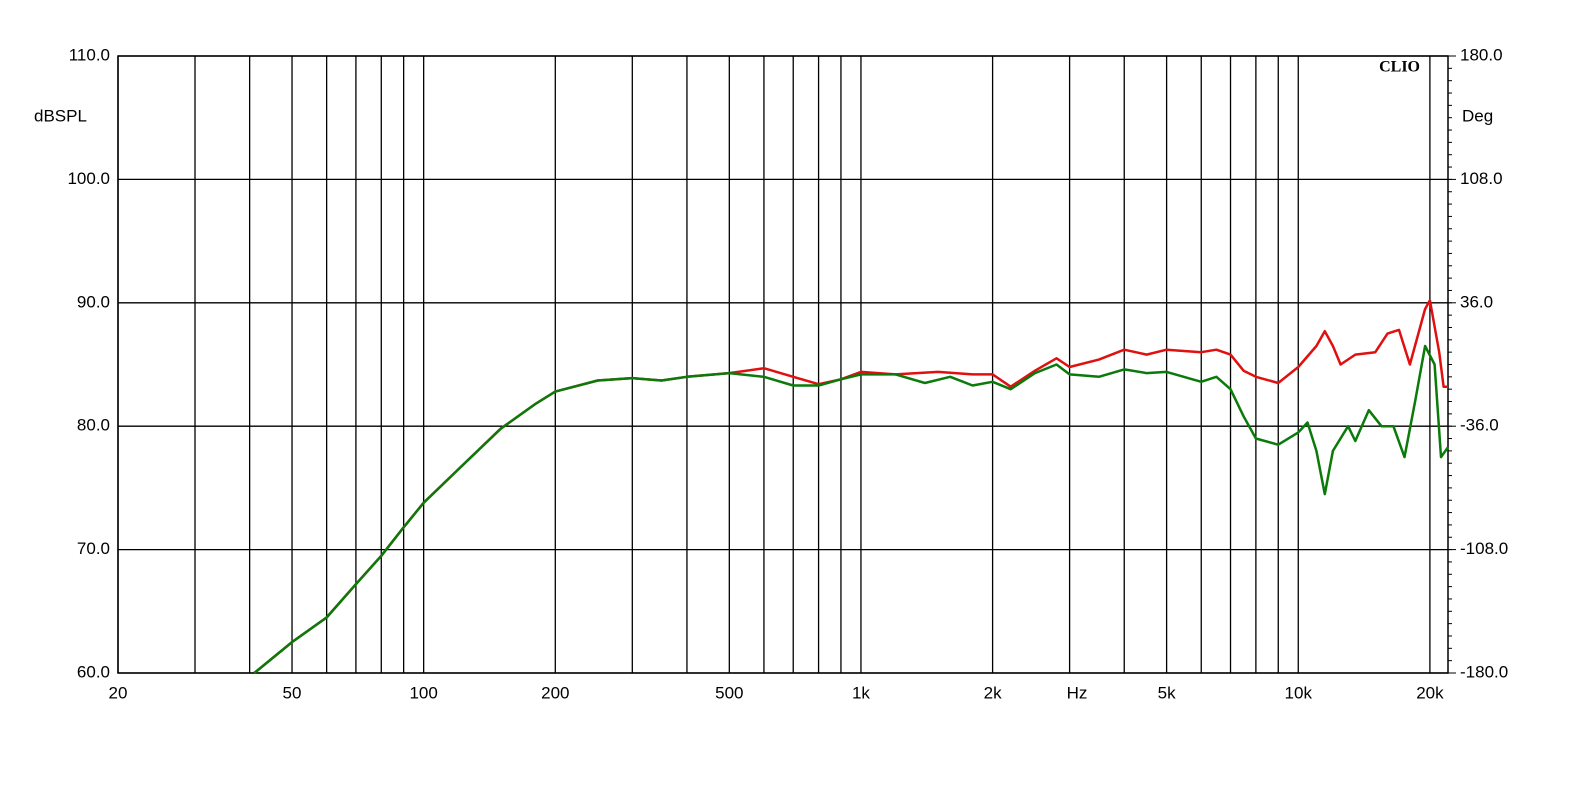 The height and width of the screenshot is (802, 1594). What do you see at coordinates (993, 692) in the screenshot?
I see `x-tick-label: 2k` at bounding box center [993, 692].